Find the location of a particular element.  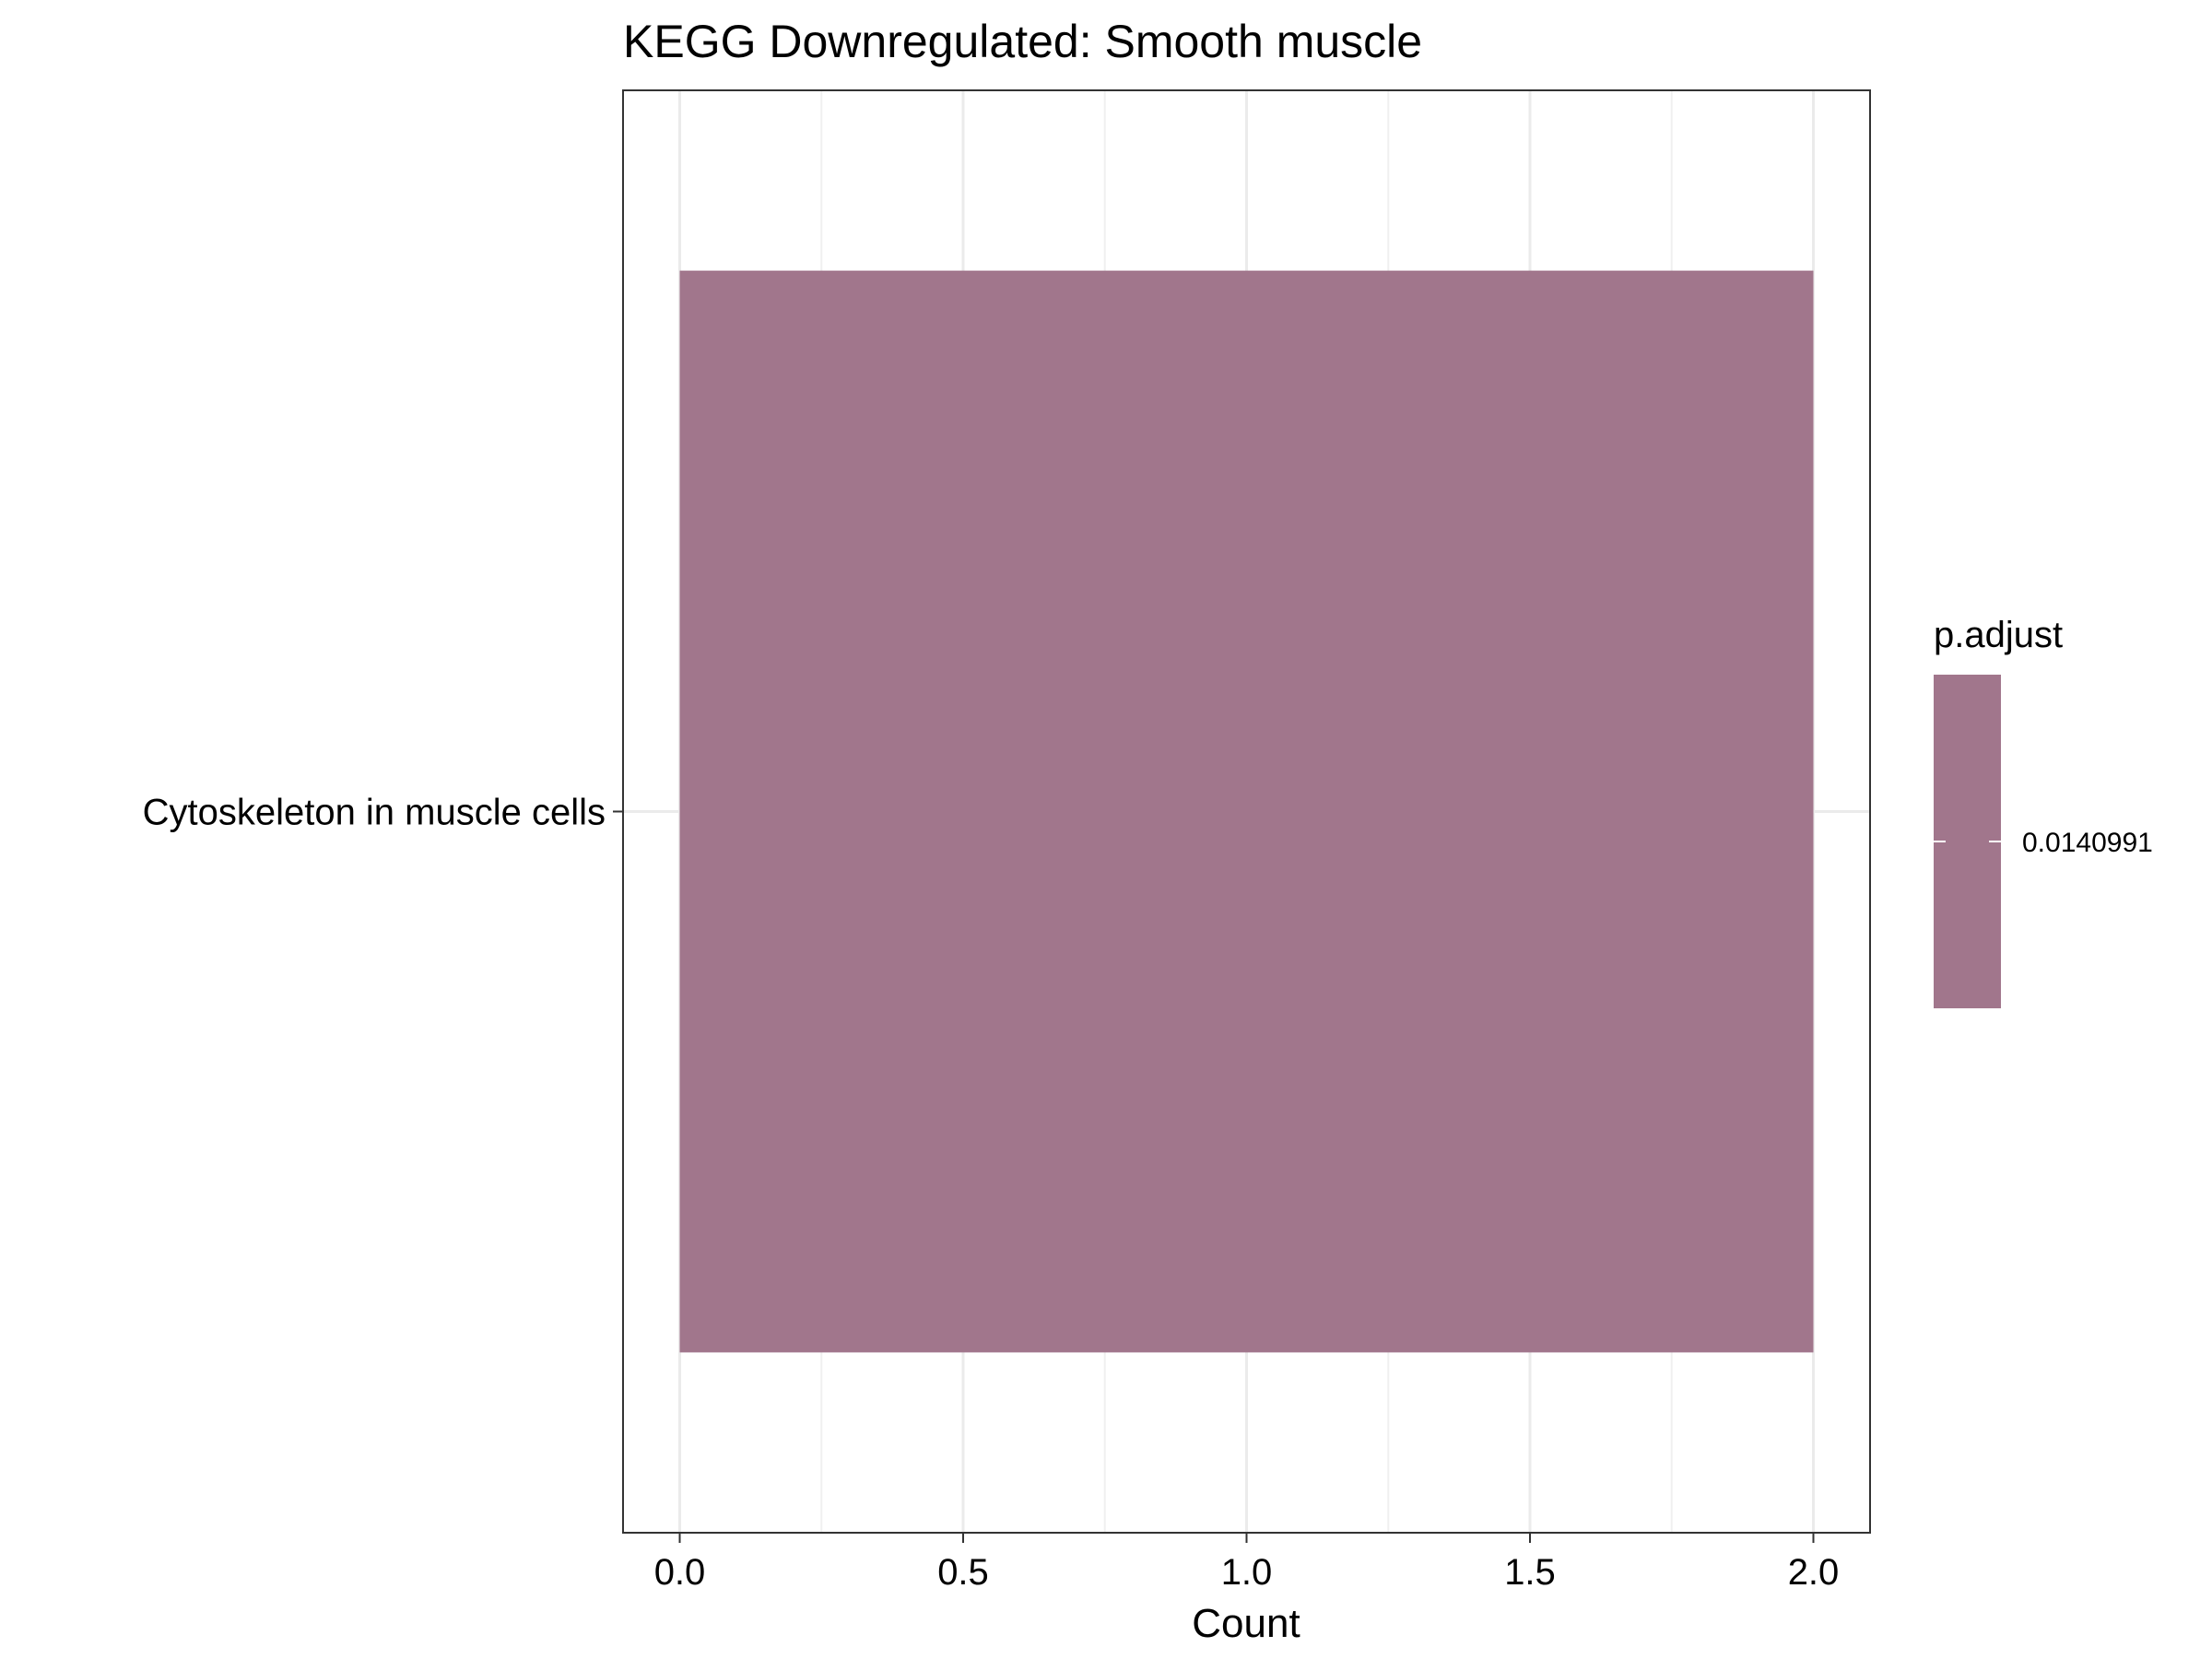

legend: p.adjust 0.0140991 is located at coordinates (2043, 811).